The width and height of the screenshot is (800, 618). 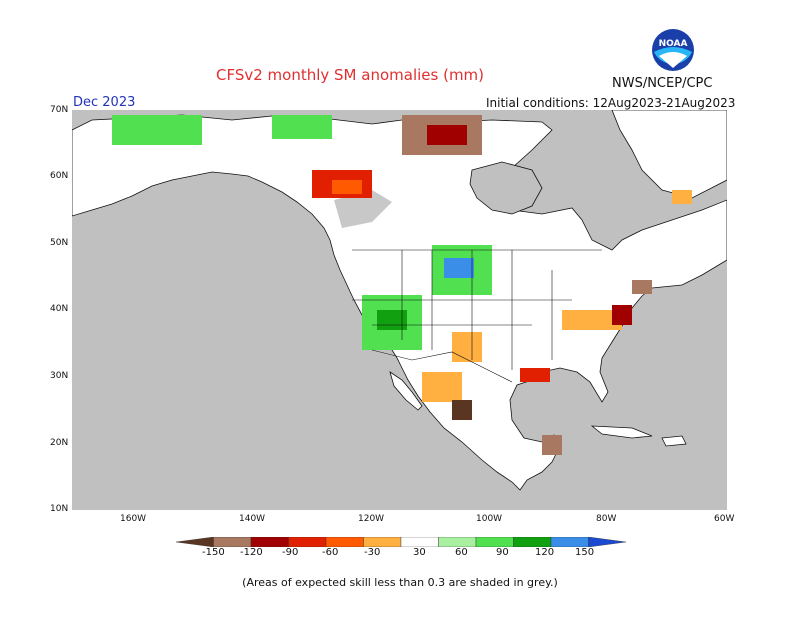 I want to click on lat-label: 40N, so click(x=59, y=309).